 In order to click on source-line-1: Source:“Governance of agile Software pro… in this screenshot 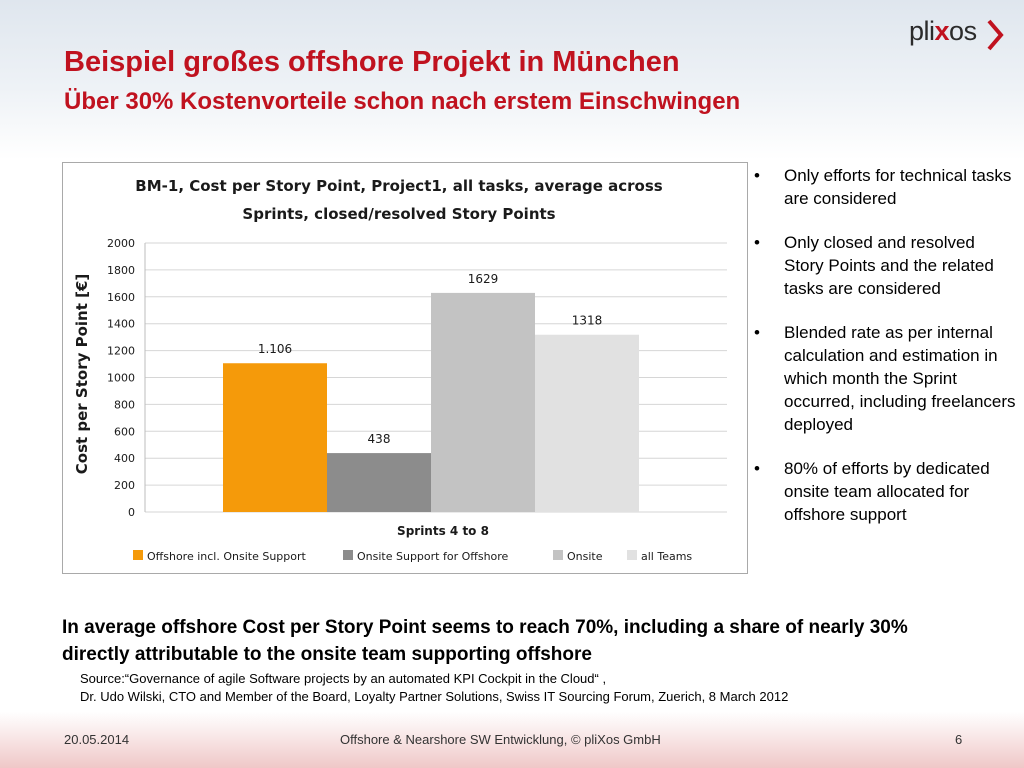, I will do `click(343, 678)`.